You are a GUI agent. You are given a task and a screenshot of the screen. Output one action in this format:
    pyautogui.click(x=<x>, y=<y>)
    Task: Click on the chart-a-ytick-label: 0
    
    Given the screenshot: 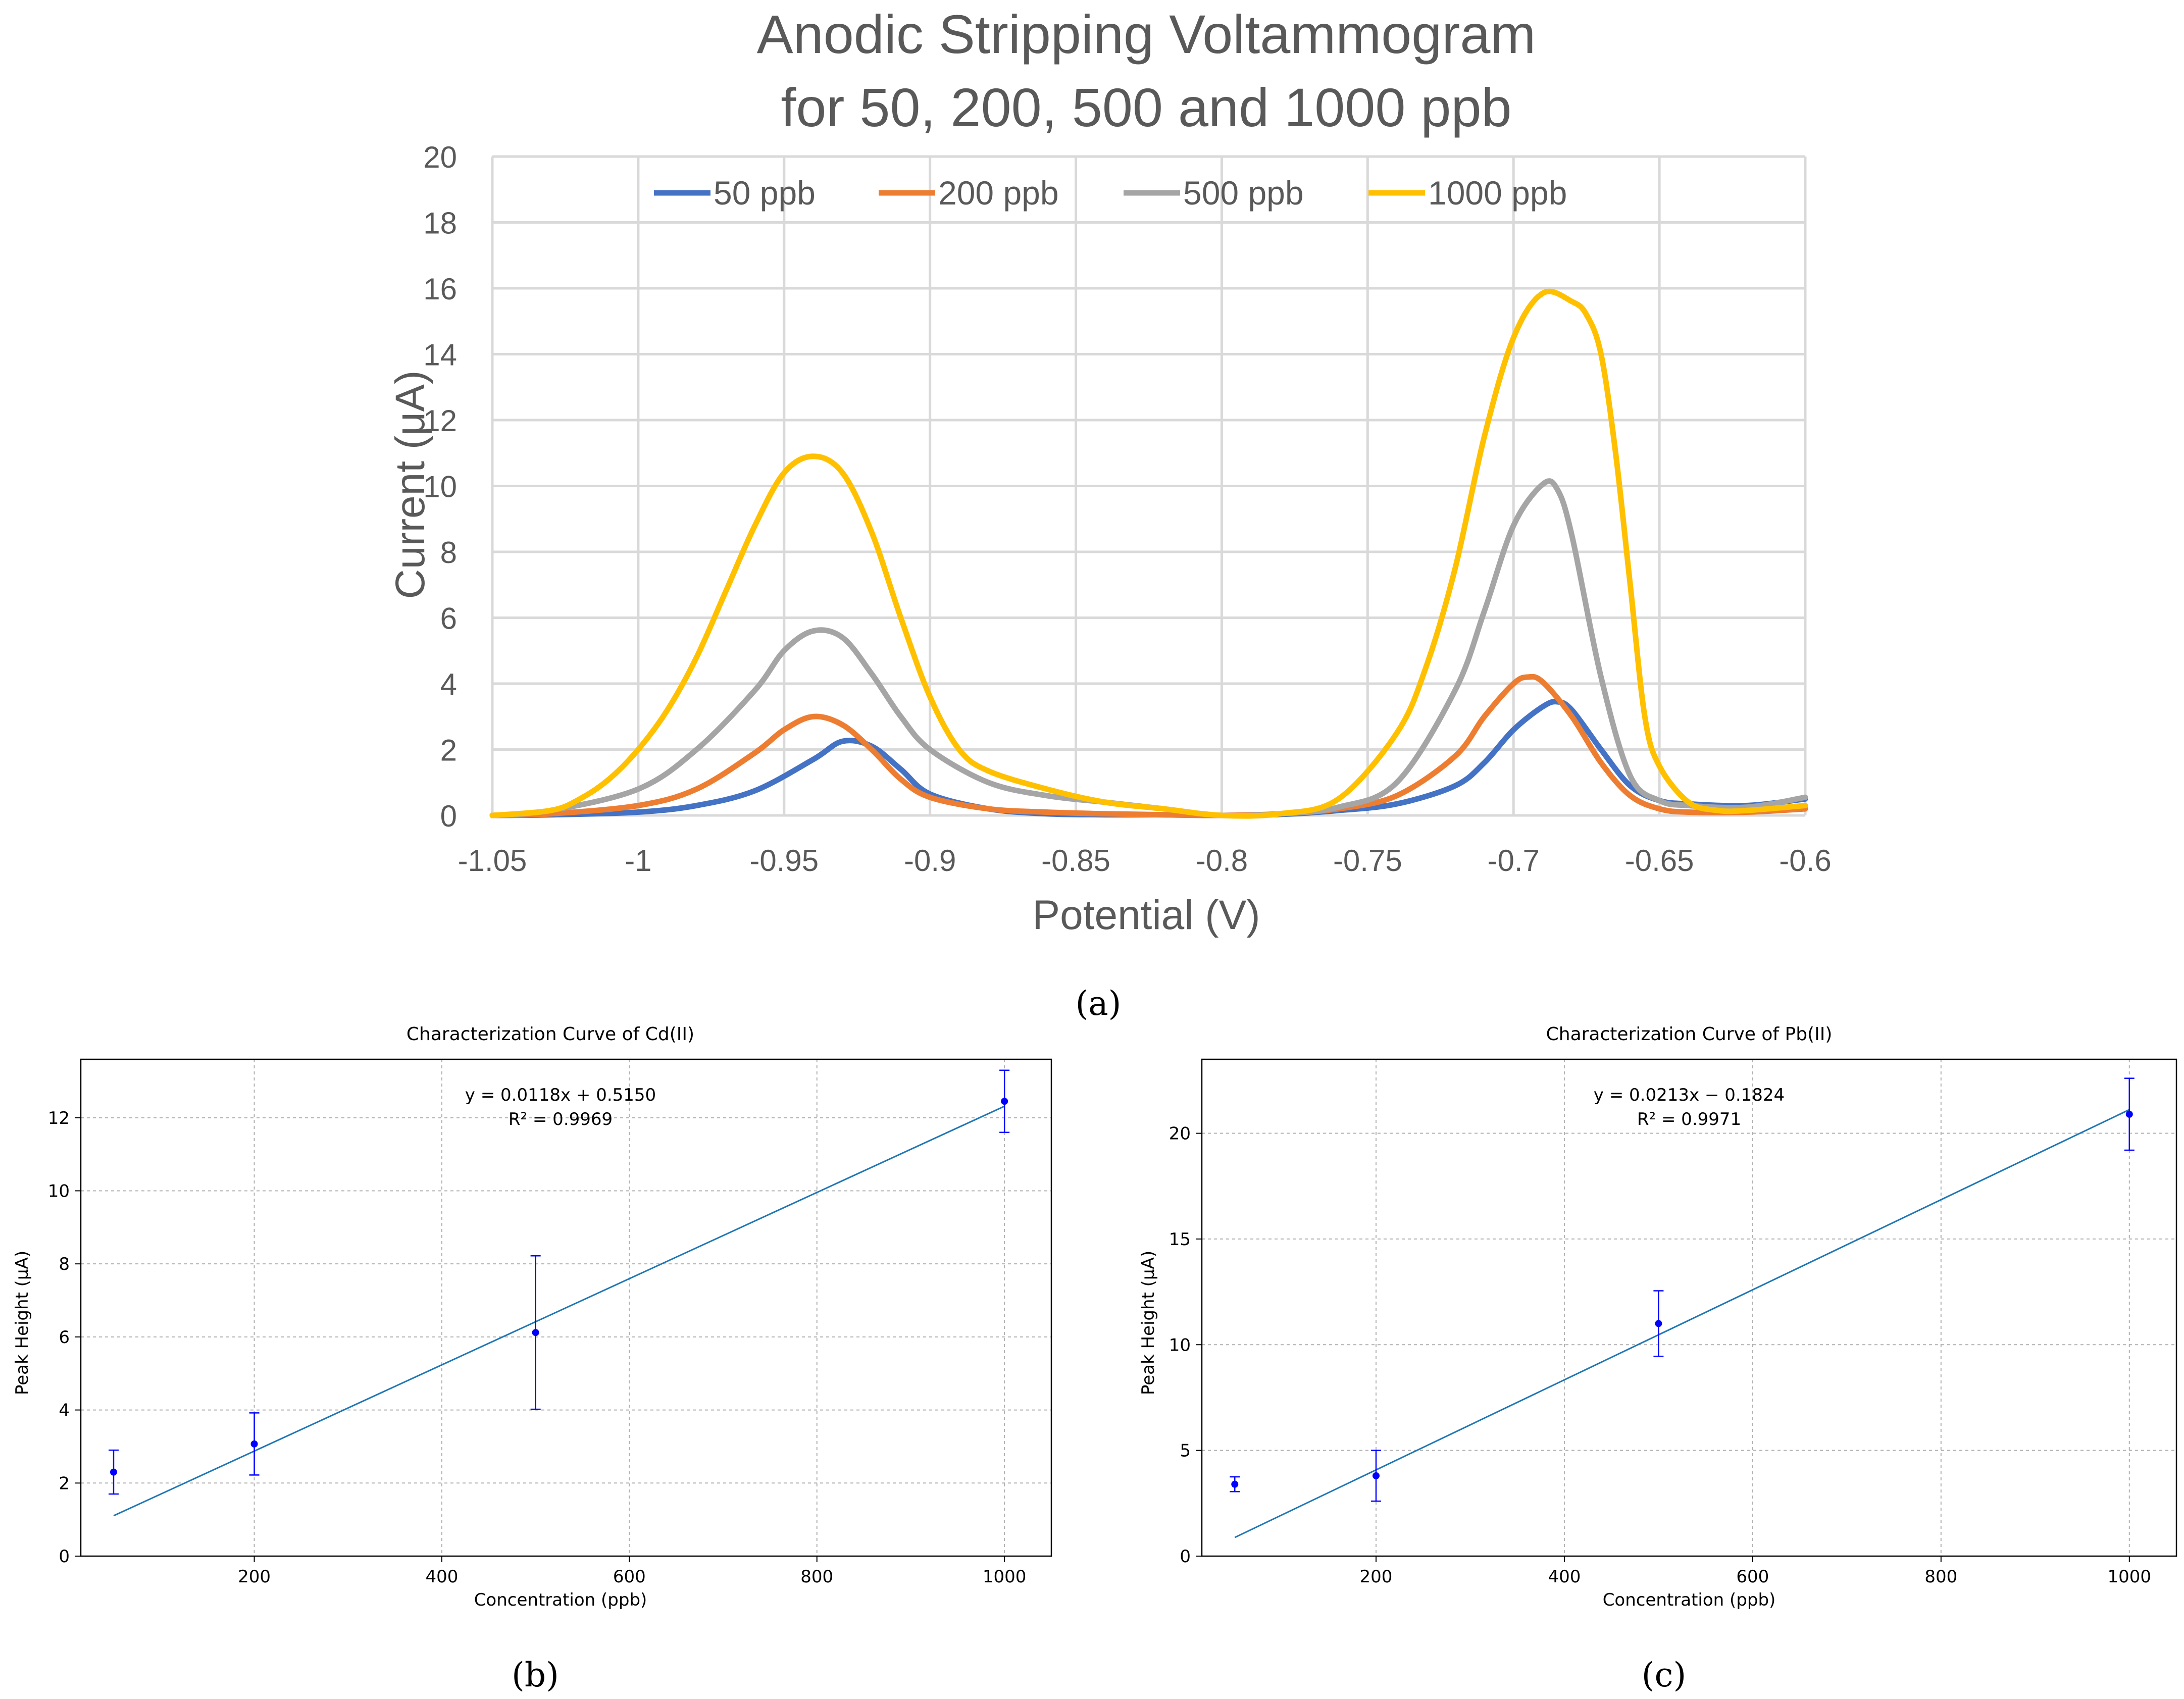 What is the action you would take?
    pyautogui.click(x=448, y=816)
    